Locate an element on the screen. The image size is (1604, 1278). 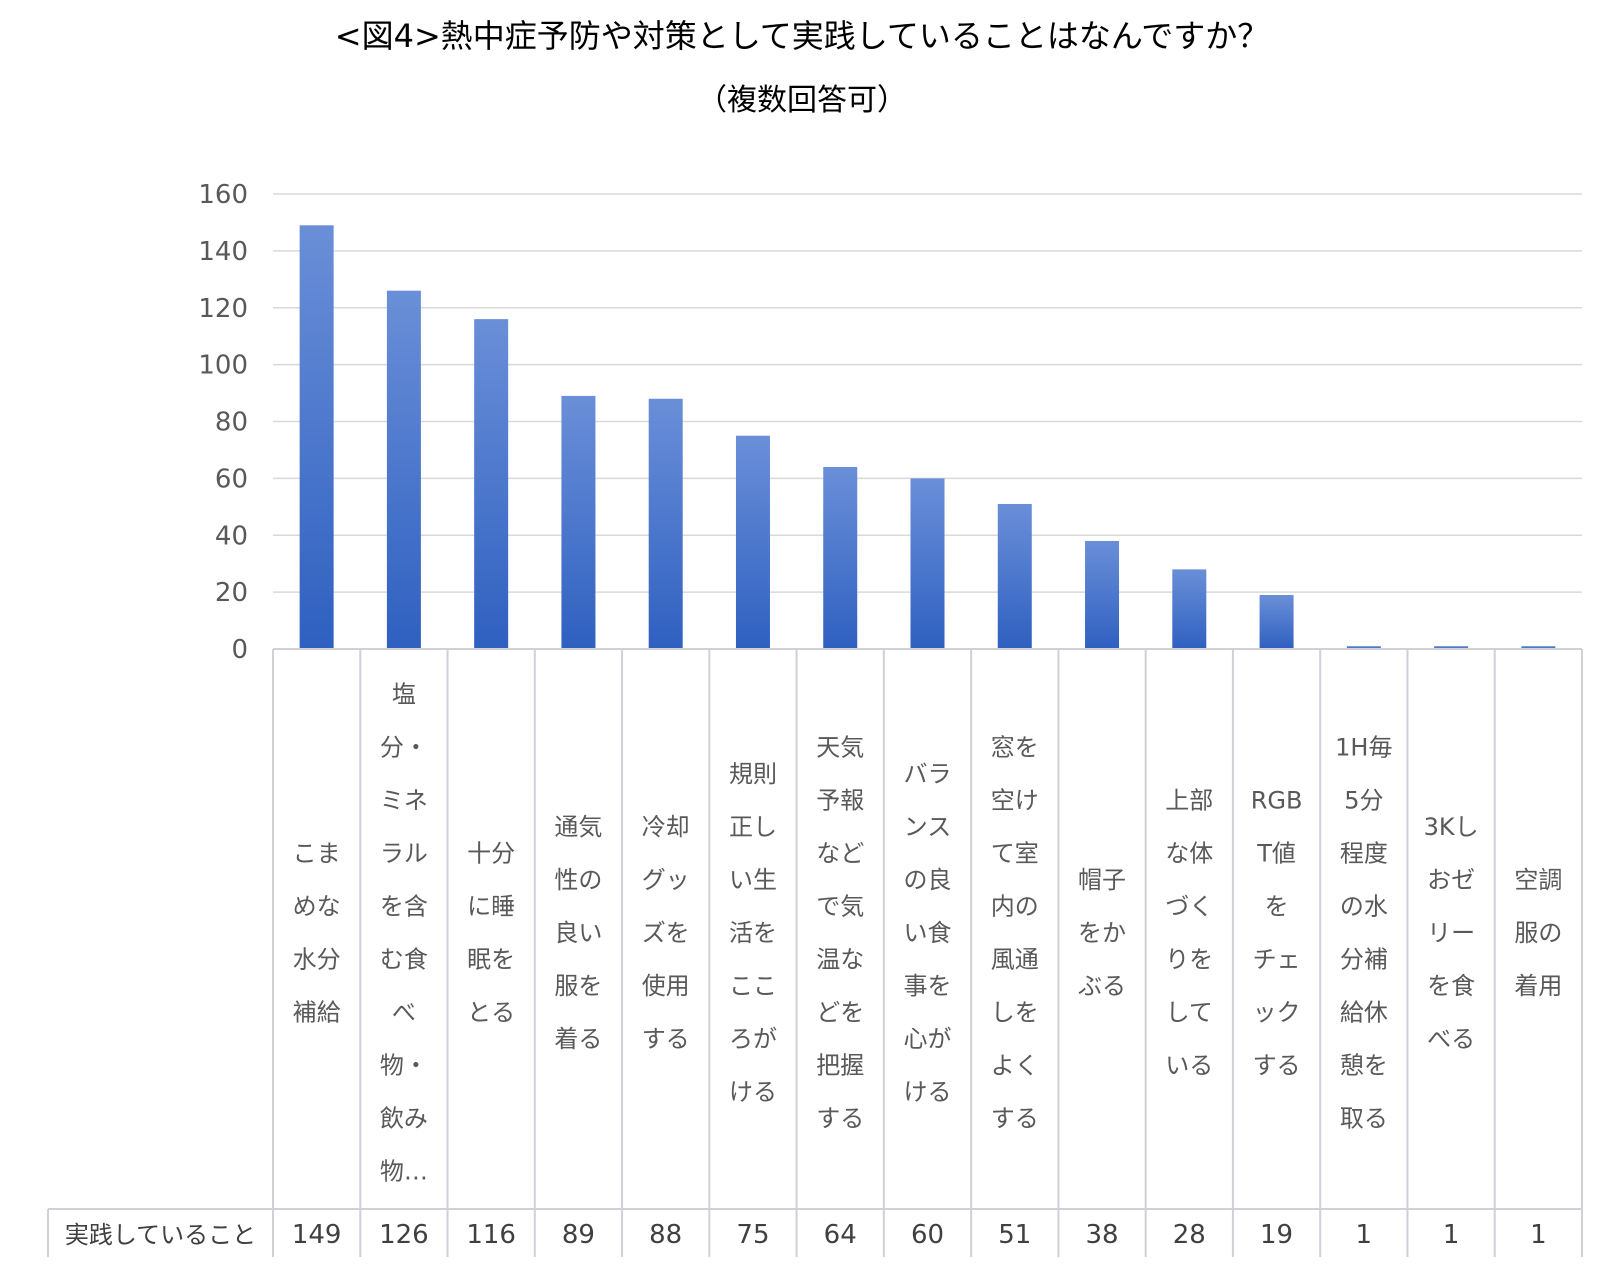
data-value-label: 64 is located at coordinates (840, 1235).